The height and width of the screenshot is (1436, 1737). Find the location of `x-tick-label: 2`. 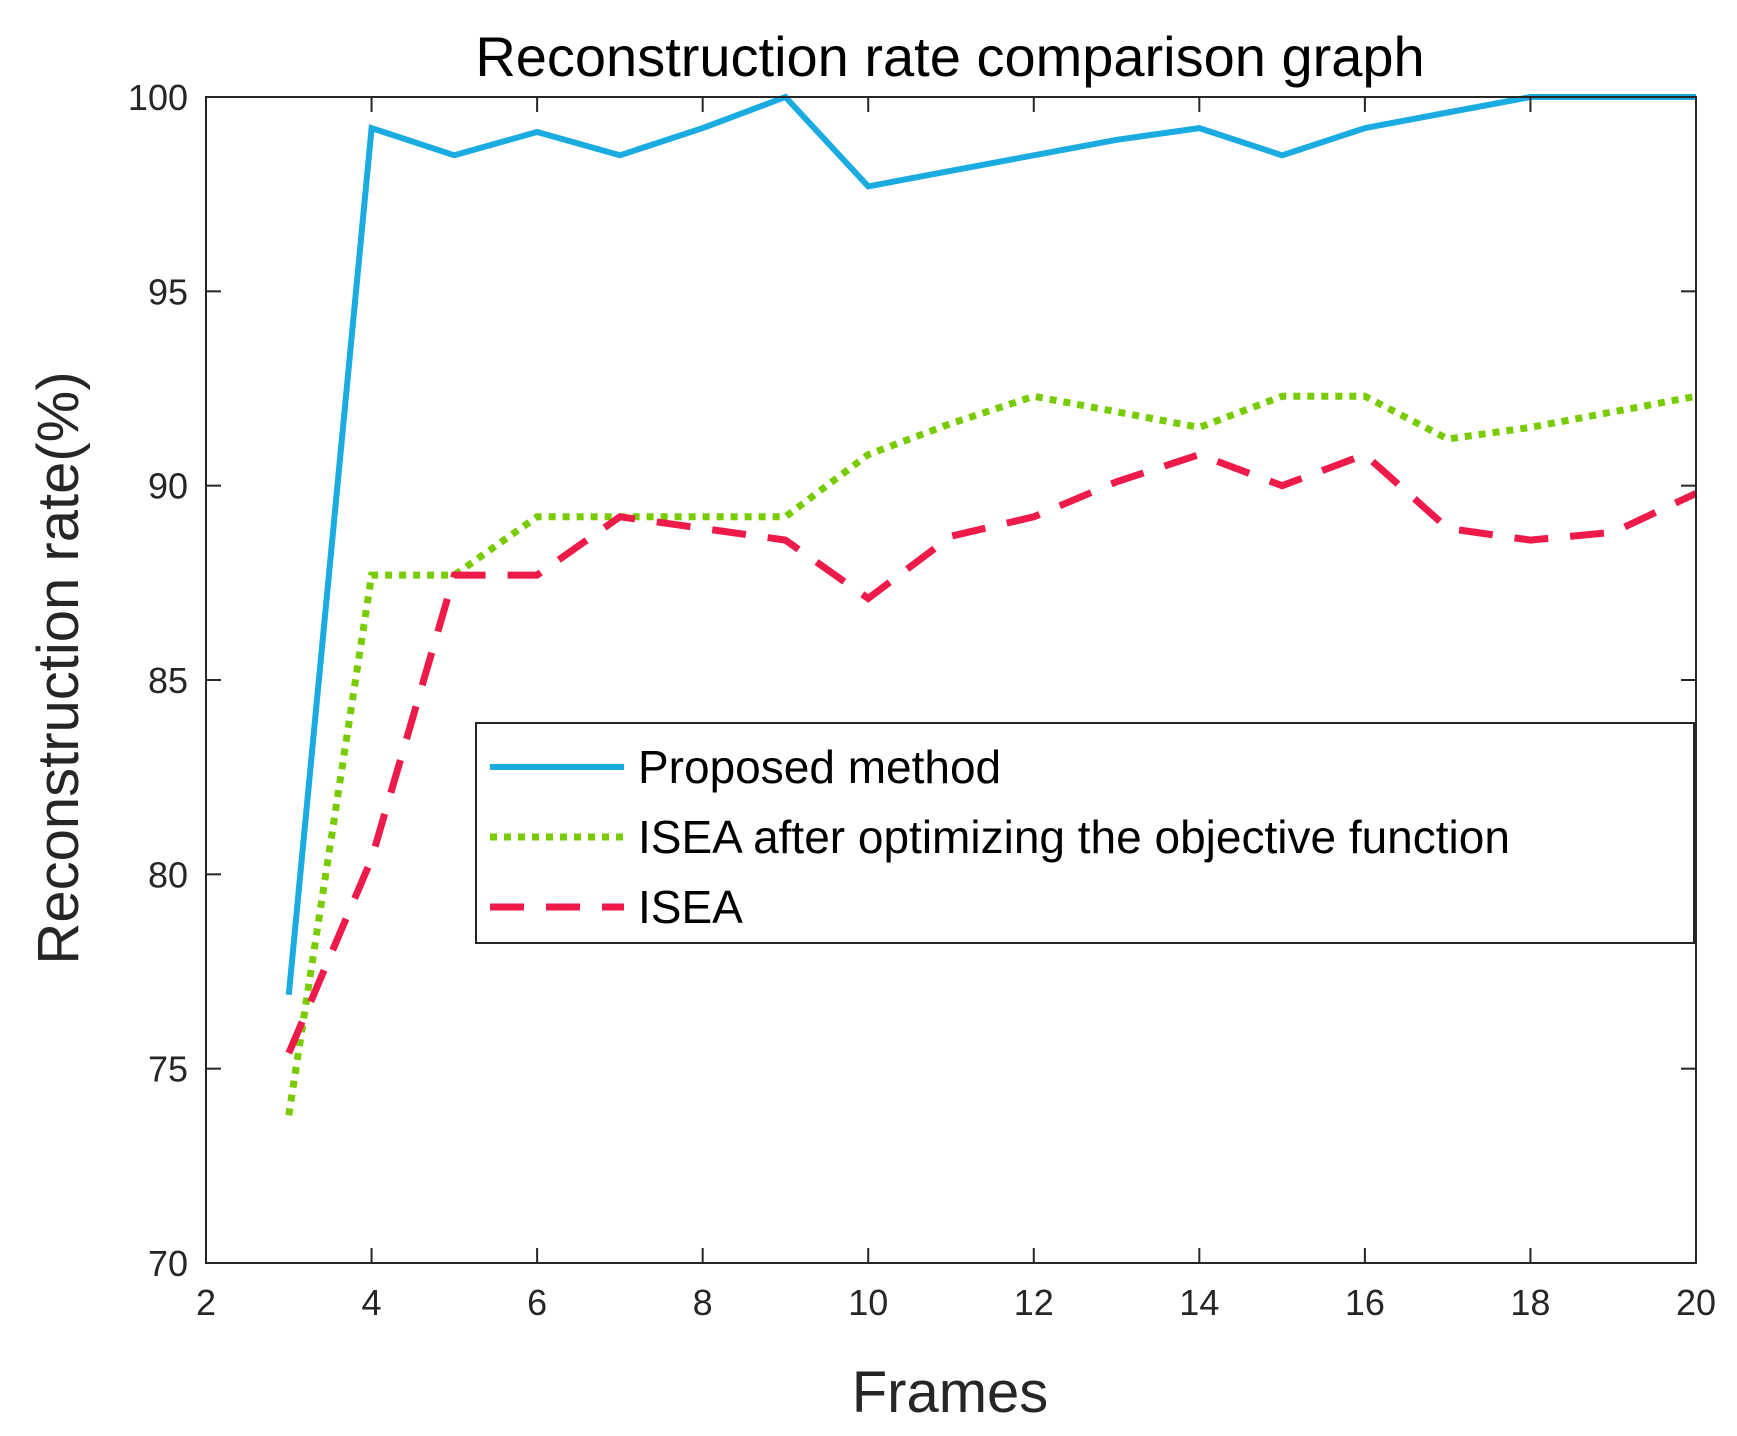

x-tick-label: 2 is located at coordinates (206, 1302).